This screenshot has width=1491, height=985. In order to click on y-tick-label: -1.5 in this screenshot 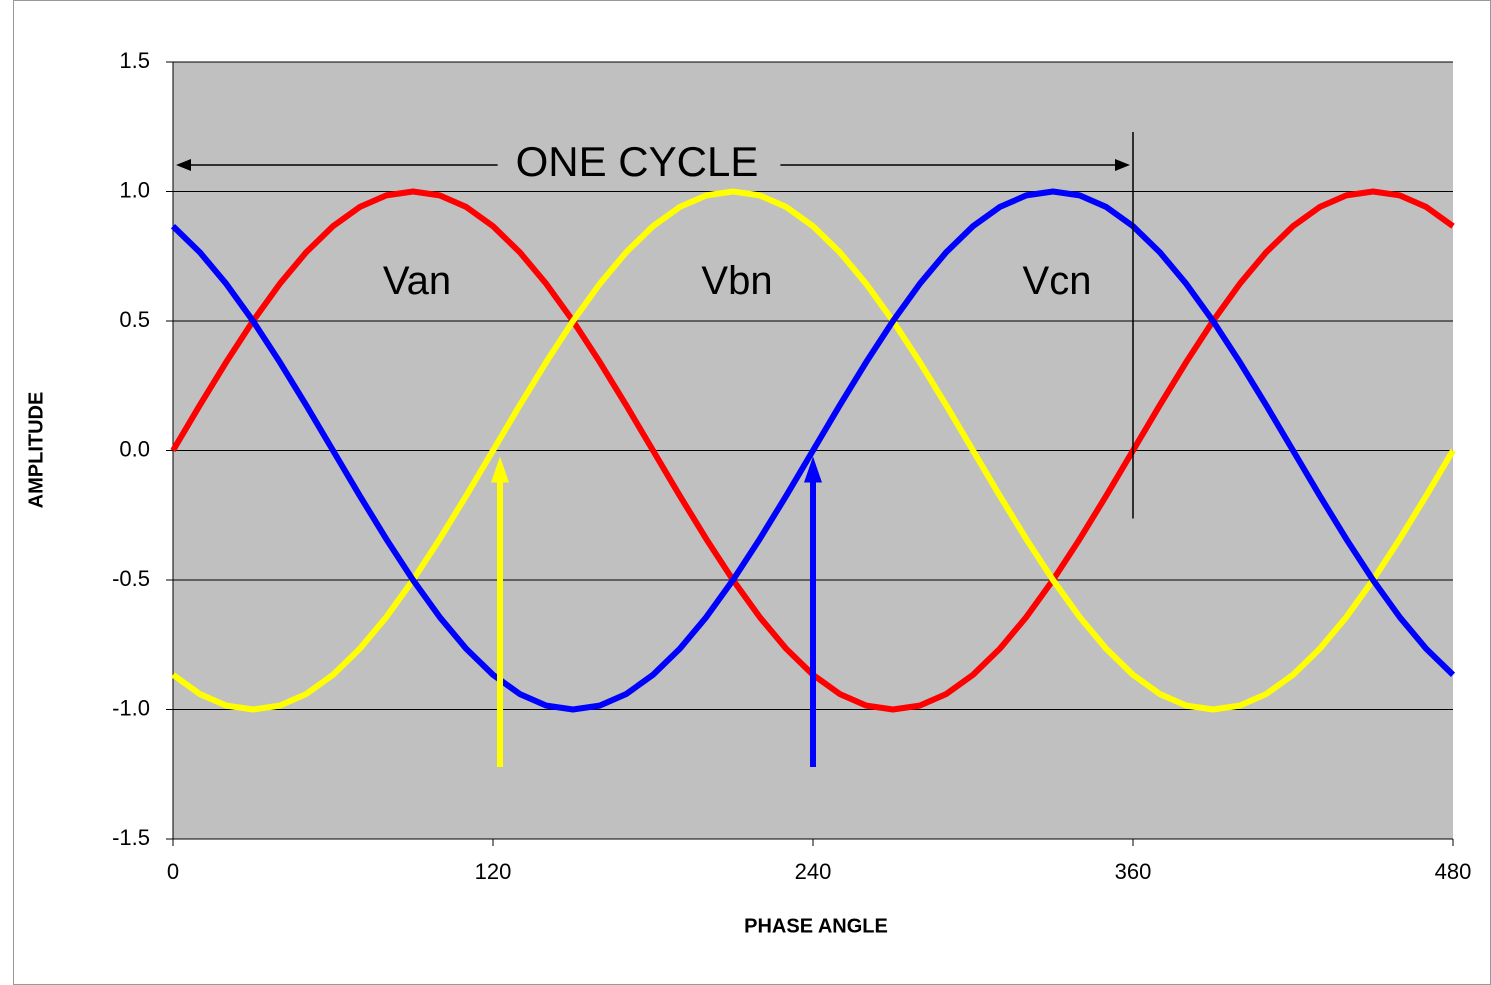, I will do `click(131, 837)`.